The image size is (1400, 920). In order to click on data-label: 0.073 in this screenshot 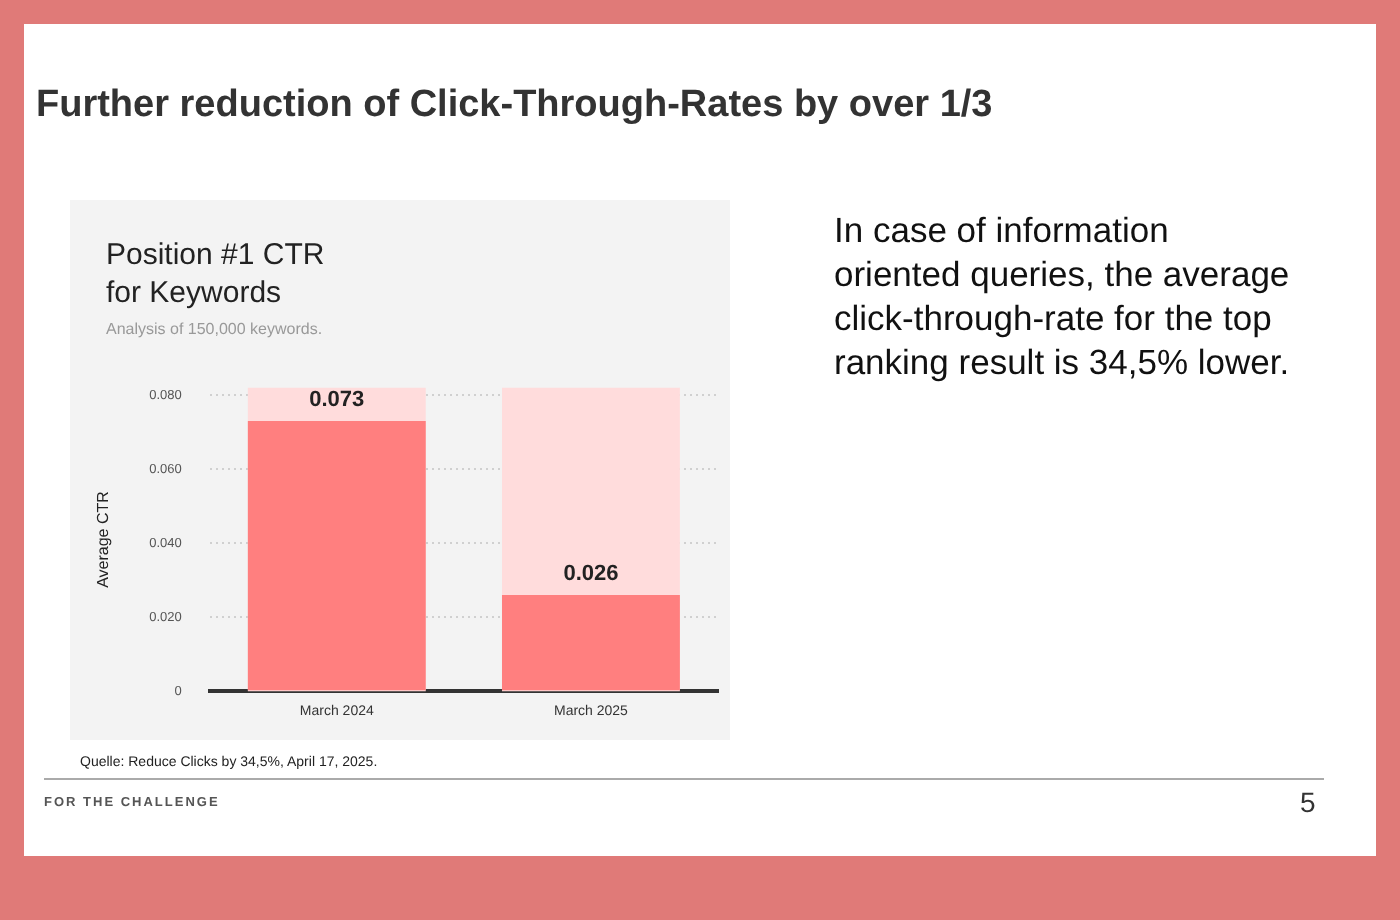, I will do `click(337, 400)`.